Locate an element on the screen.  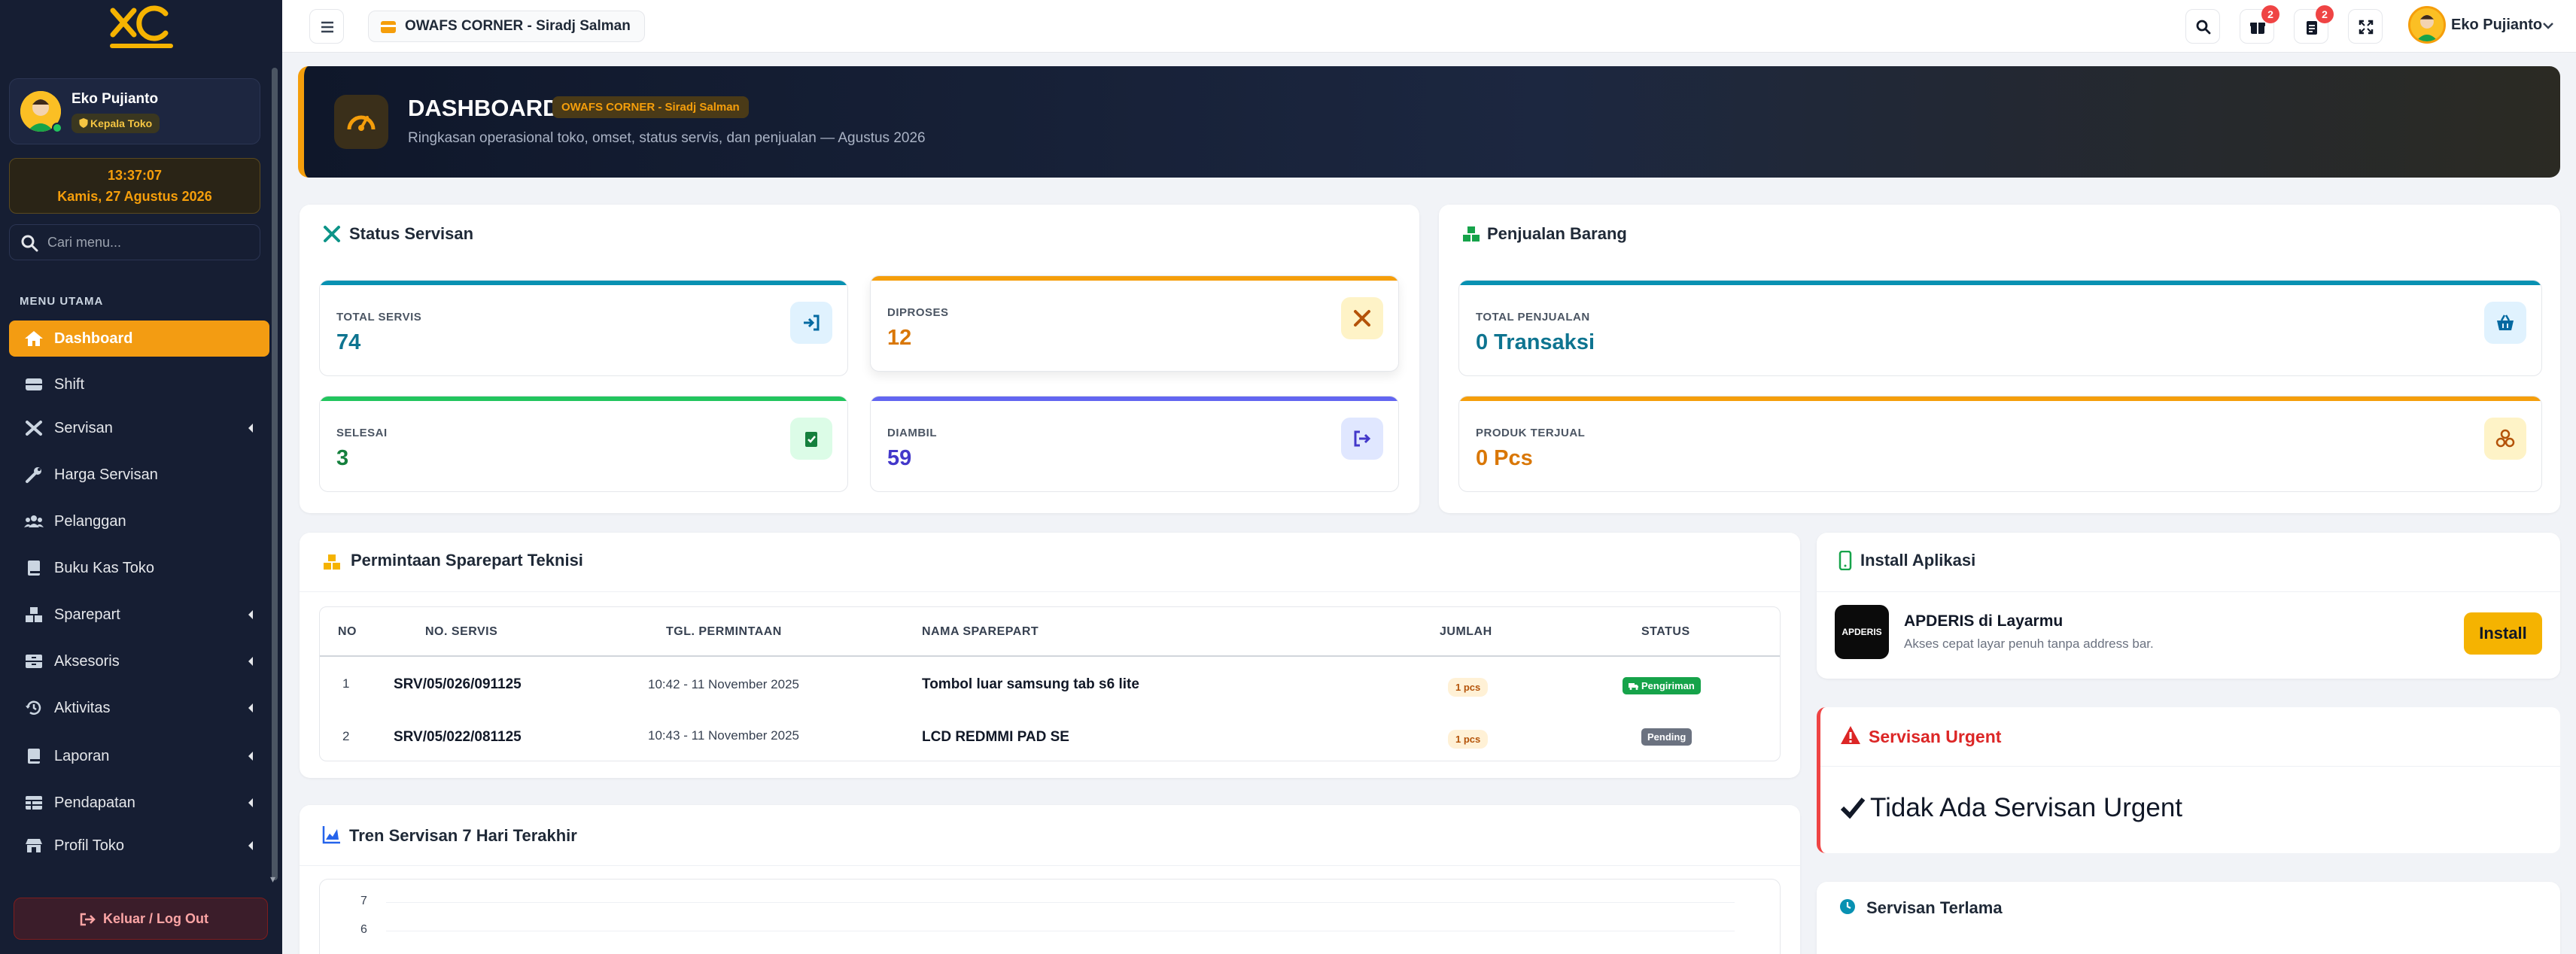
store-selector: OWAFS CORNER - Siradj Salman is located at coordinates (506, 26).